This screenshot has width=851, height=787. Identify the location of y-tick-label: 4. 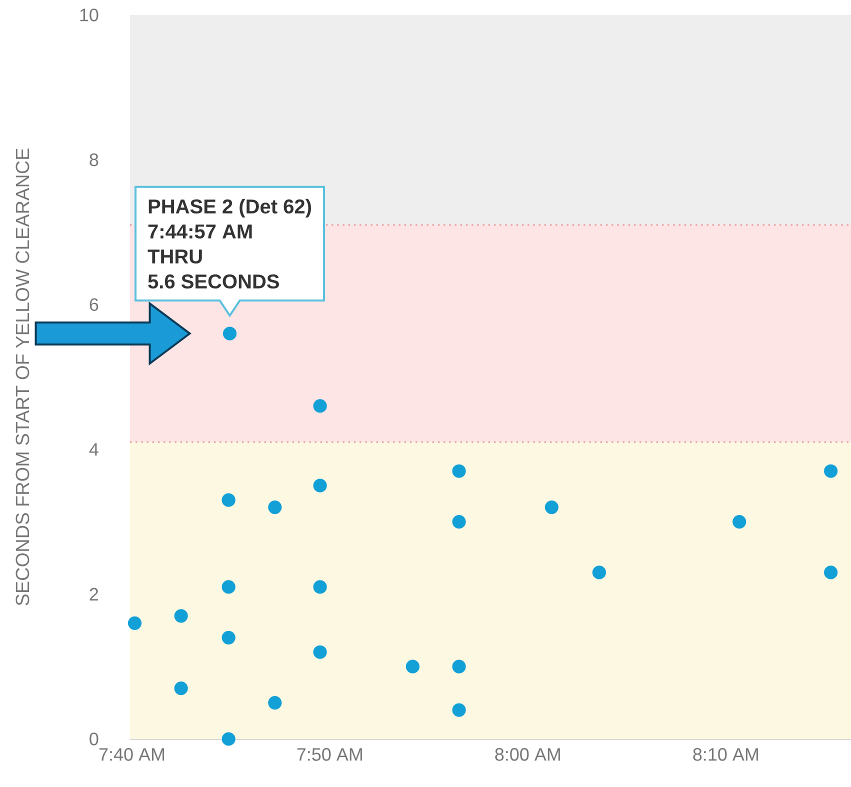
(93, 449).